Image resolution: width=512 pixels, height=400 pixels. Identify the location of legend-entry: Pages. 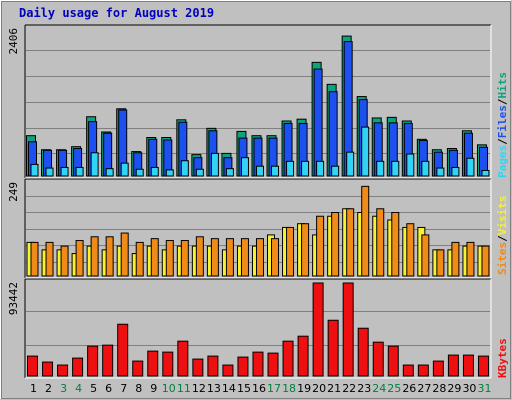
(502, 161).